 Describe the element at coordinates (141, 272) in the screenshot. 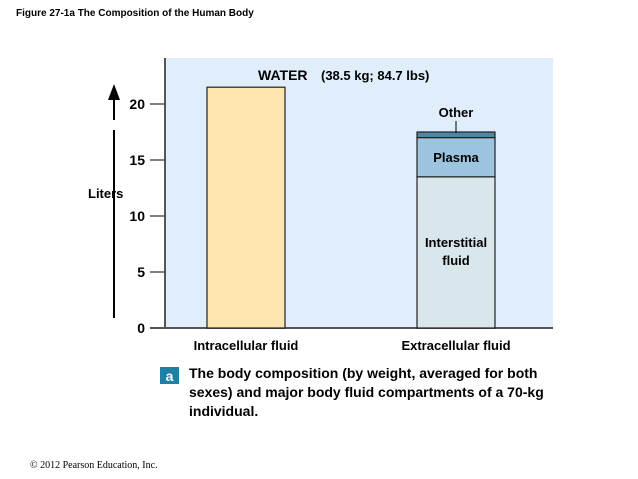

I see `y-tick-label-5: 5` at that location.